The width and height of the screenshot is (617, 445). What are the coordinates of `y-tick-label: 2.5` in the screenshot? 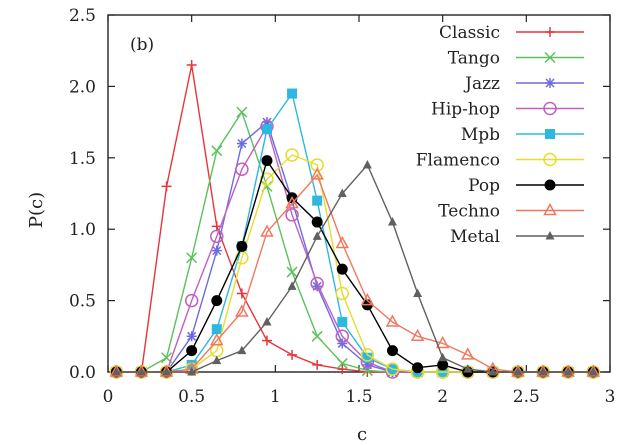 It's located at (82, 16).